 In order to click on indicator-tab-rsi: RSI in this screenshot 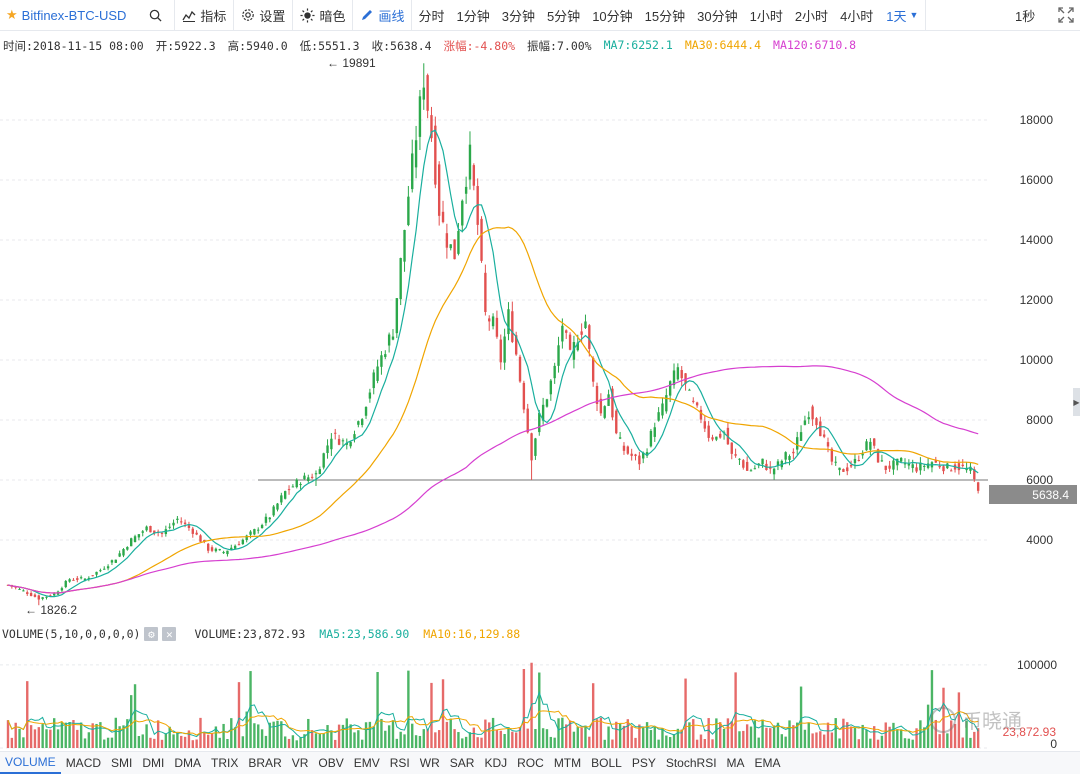, I will do `click(399, 763)`.